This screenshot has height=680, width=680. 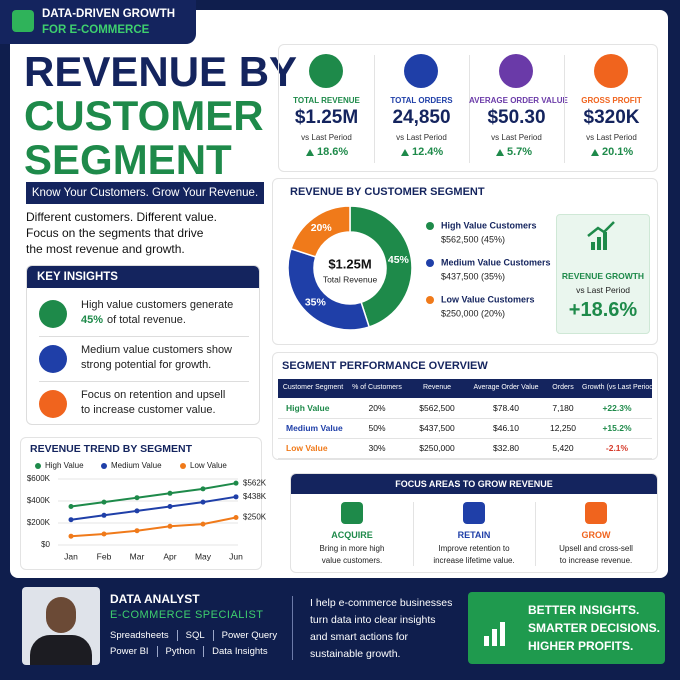 What do you see at coordinates (603, 276) in the screenshot?
I see `growth-title: REVENUE GROWTH` at bounding box center [603, 276].